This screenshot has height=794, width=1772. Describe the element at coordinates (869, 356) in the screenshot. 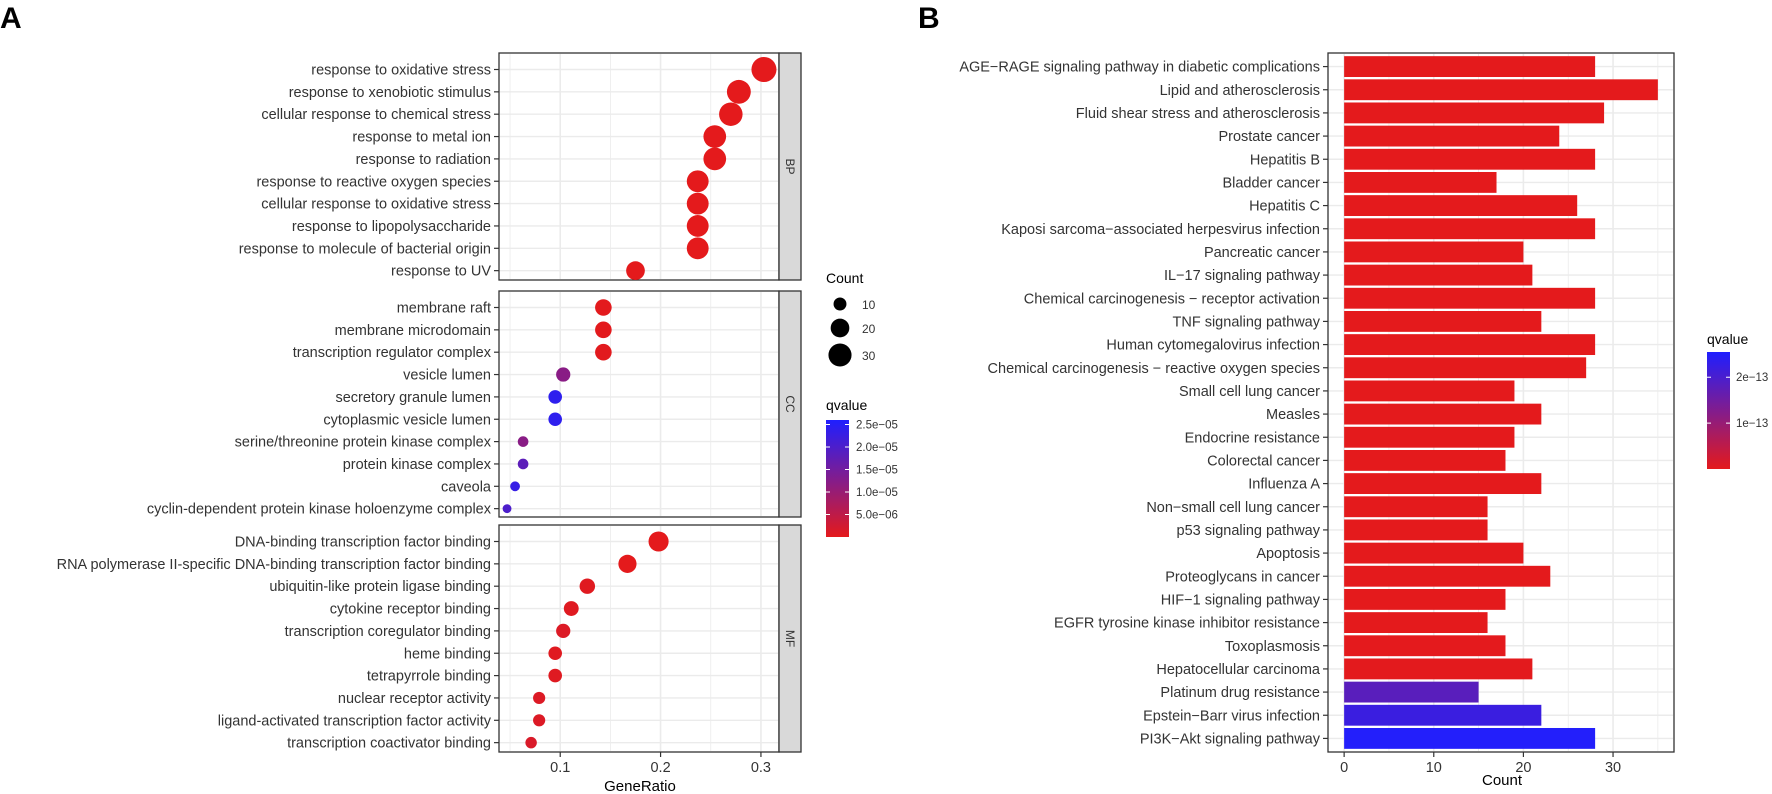

I see `legend-count-label: 30` at that location.